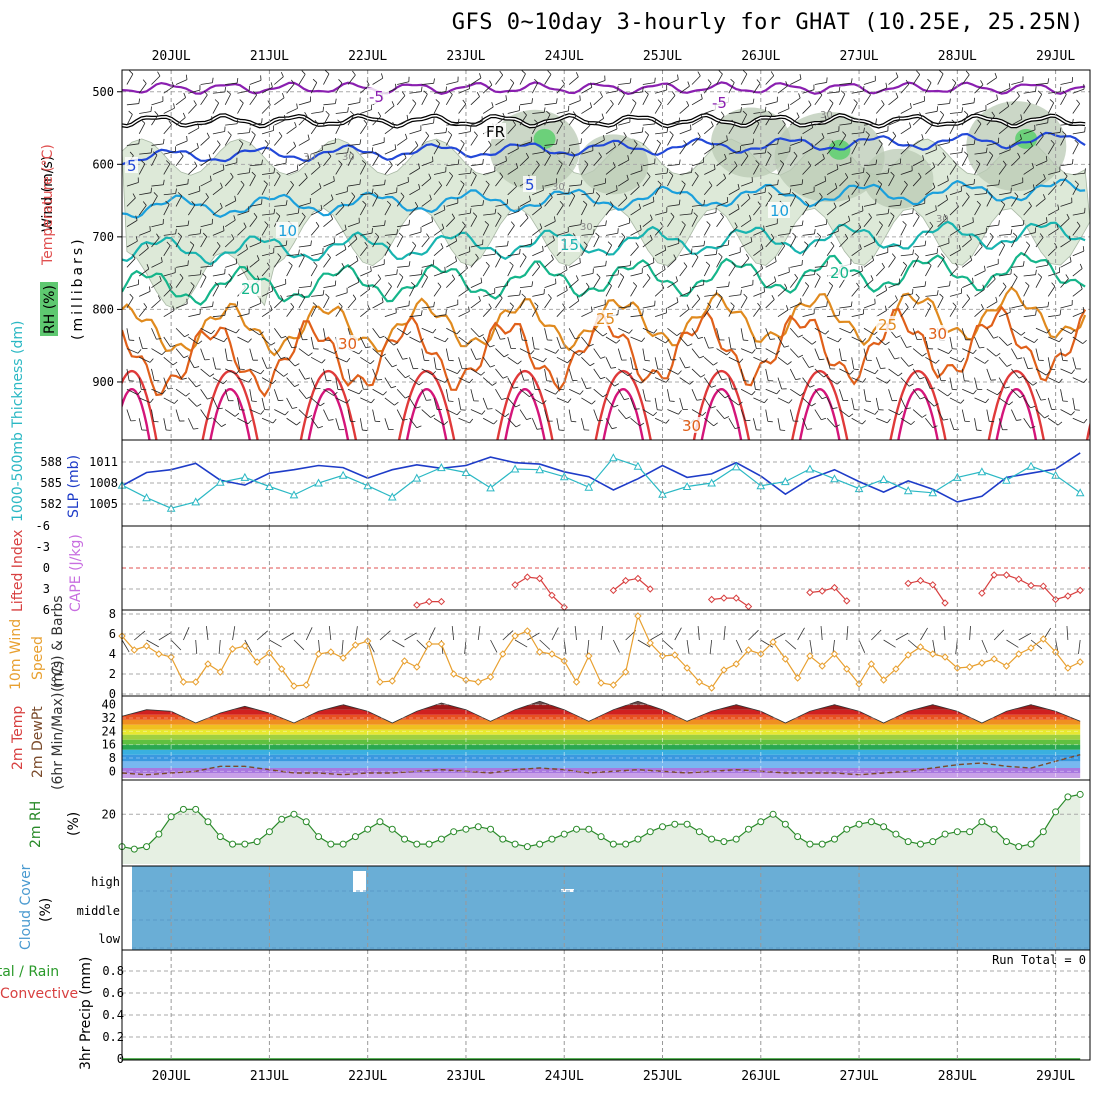 This screenshot has height=1100, width=1100. Describe the element at coordinates (103, 237) in the screenshot. I see `upper-tick-label: 700` at that location.